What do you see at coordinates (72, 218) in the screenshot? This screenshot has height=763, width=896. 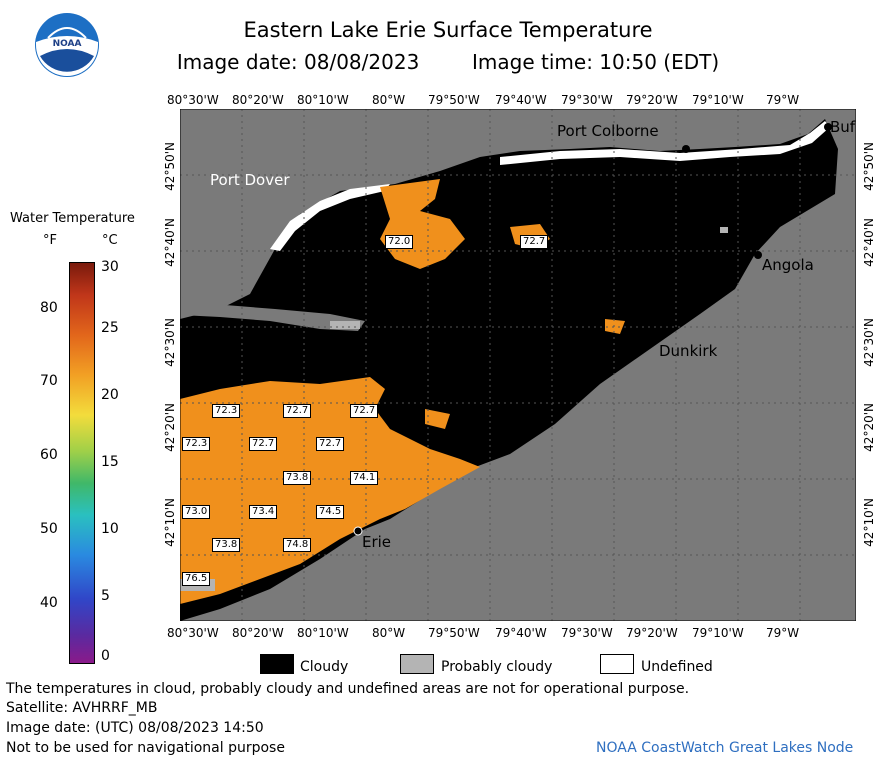 I see `legend-title: Water Temperature` at bounding box center [72, 218].